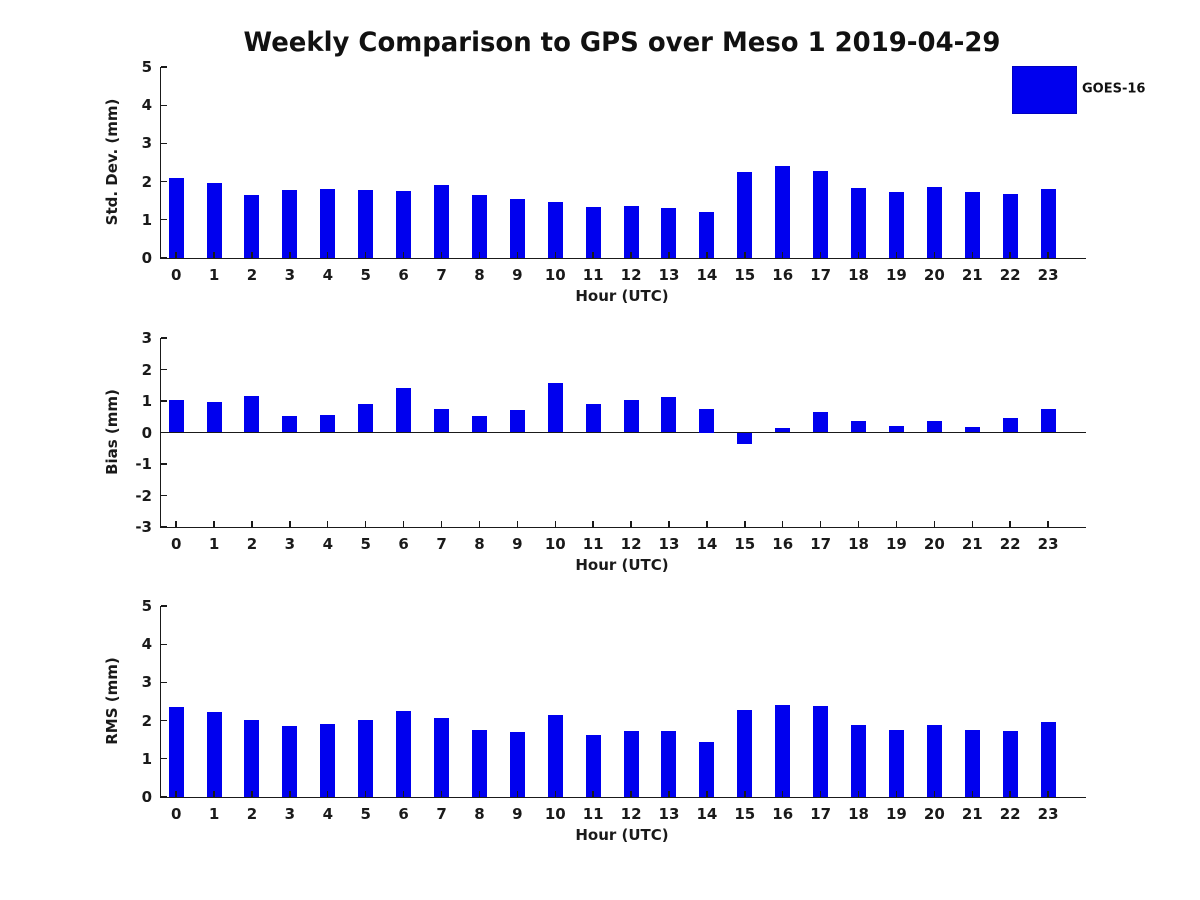 The image size is (1200, 900). I want to click on x-tick-label: 11, so click(593, 544).